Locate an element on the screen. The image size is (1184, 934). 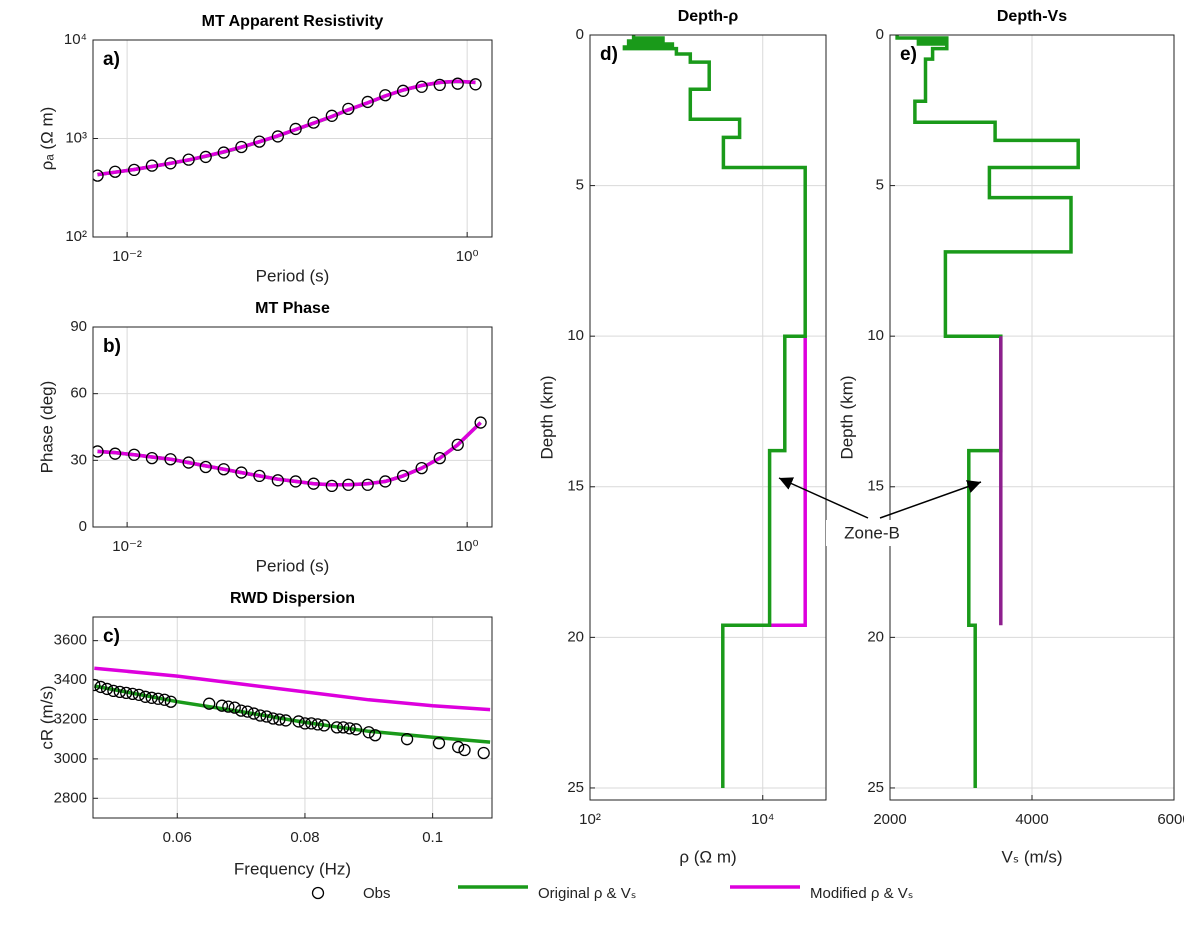
y-tick-label: 10³ is located at coordinates (76, 137).